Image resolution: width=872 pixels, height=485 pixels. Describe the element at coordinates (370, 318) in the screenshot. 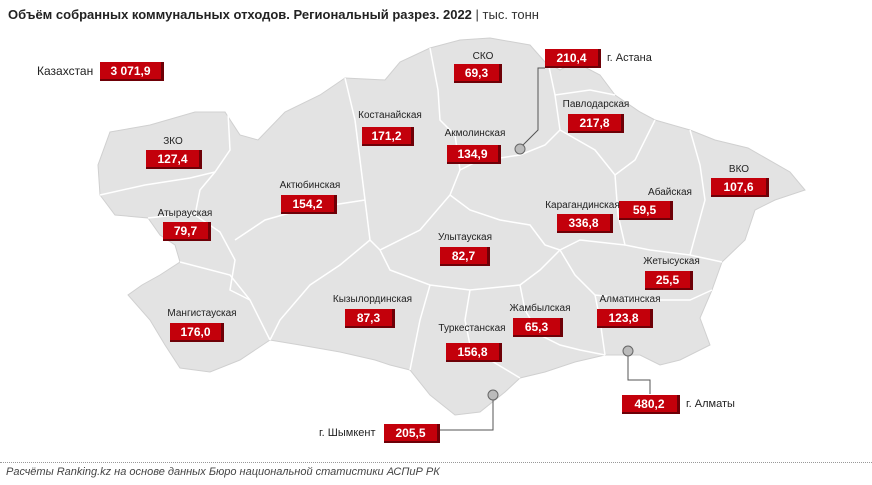

I see `kyzylorda-value: 87,3` at that location.